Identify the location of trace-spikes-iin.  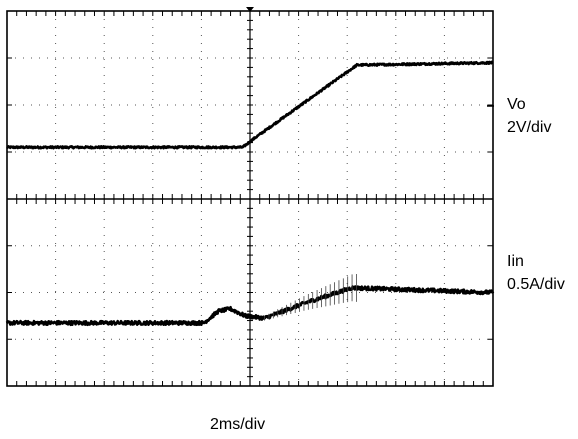
(310, 297).